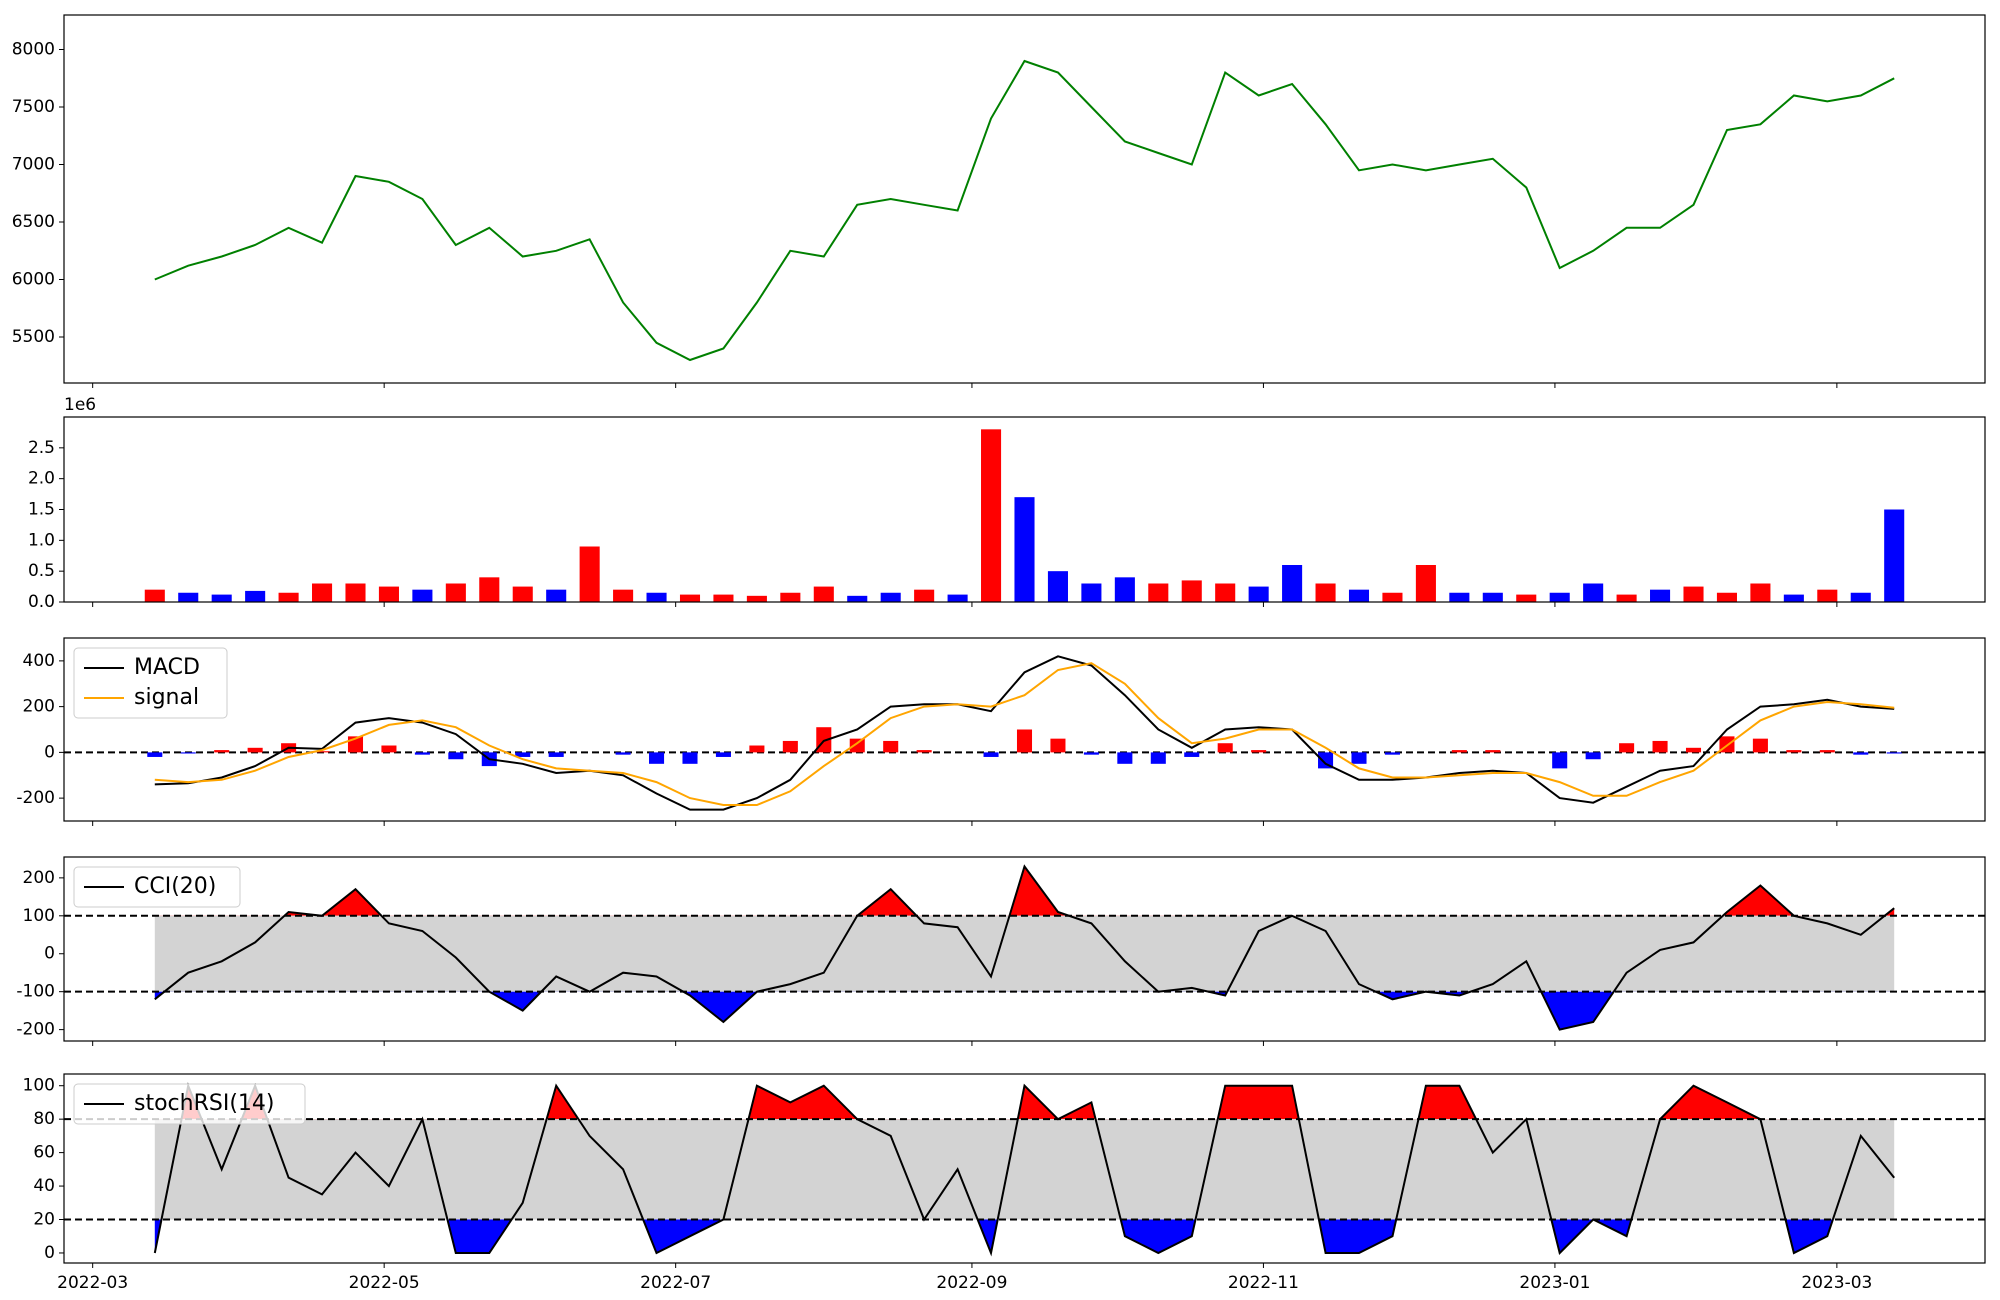 Image resolution: width=2000 pixels, height=1300 pixels. Describe the element at coordinates (33, 165) in the screenshot. I see `y-tick-label: 7000` at that location.